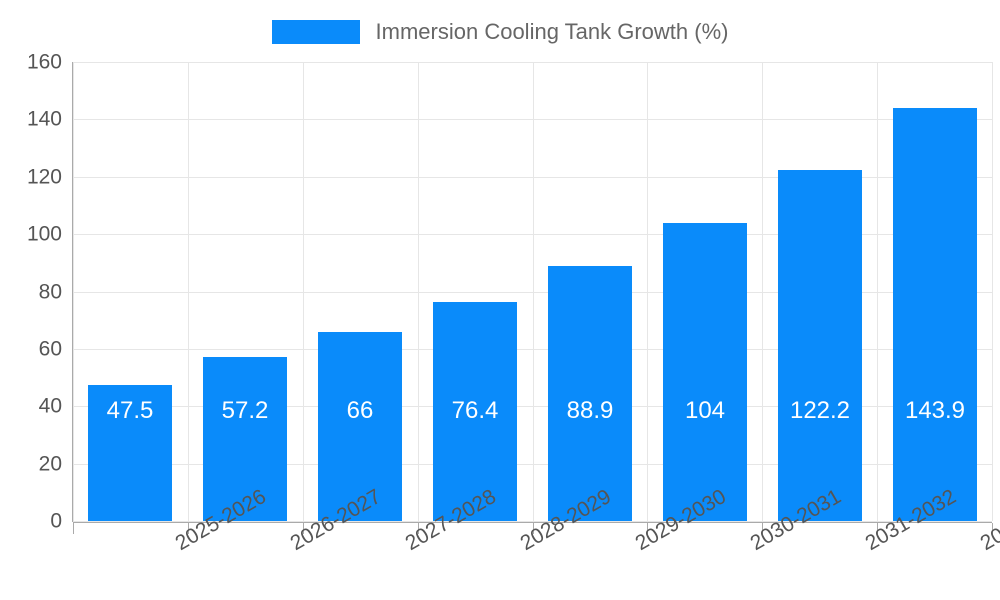  I want to click on bar-value-label: 104, so click(705, 410).